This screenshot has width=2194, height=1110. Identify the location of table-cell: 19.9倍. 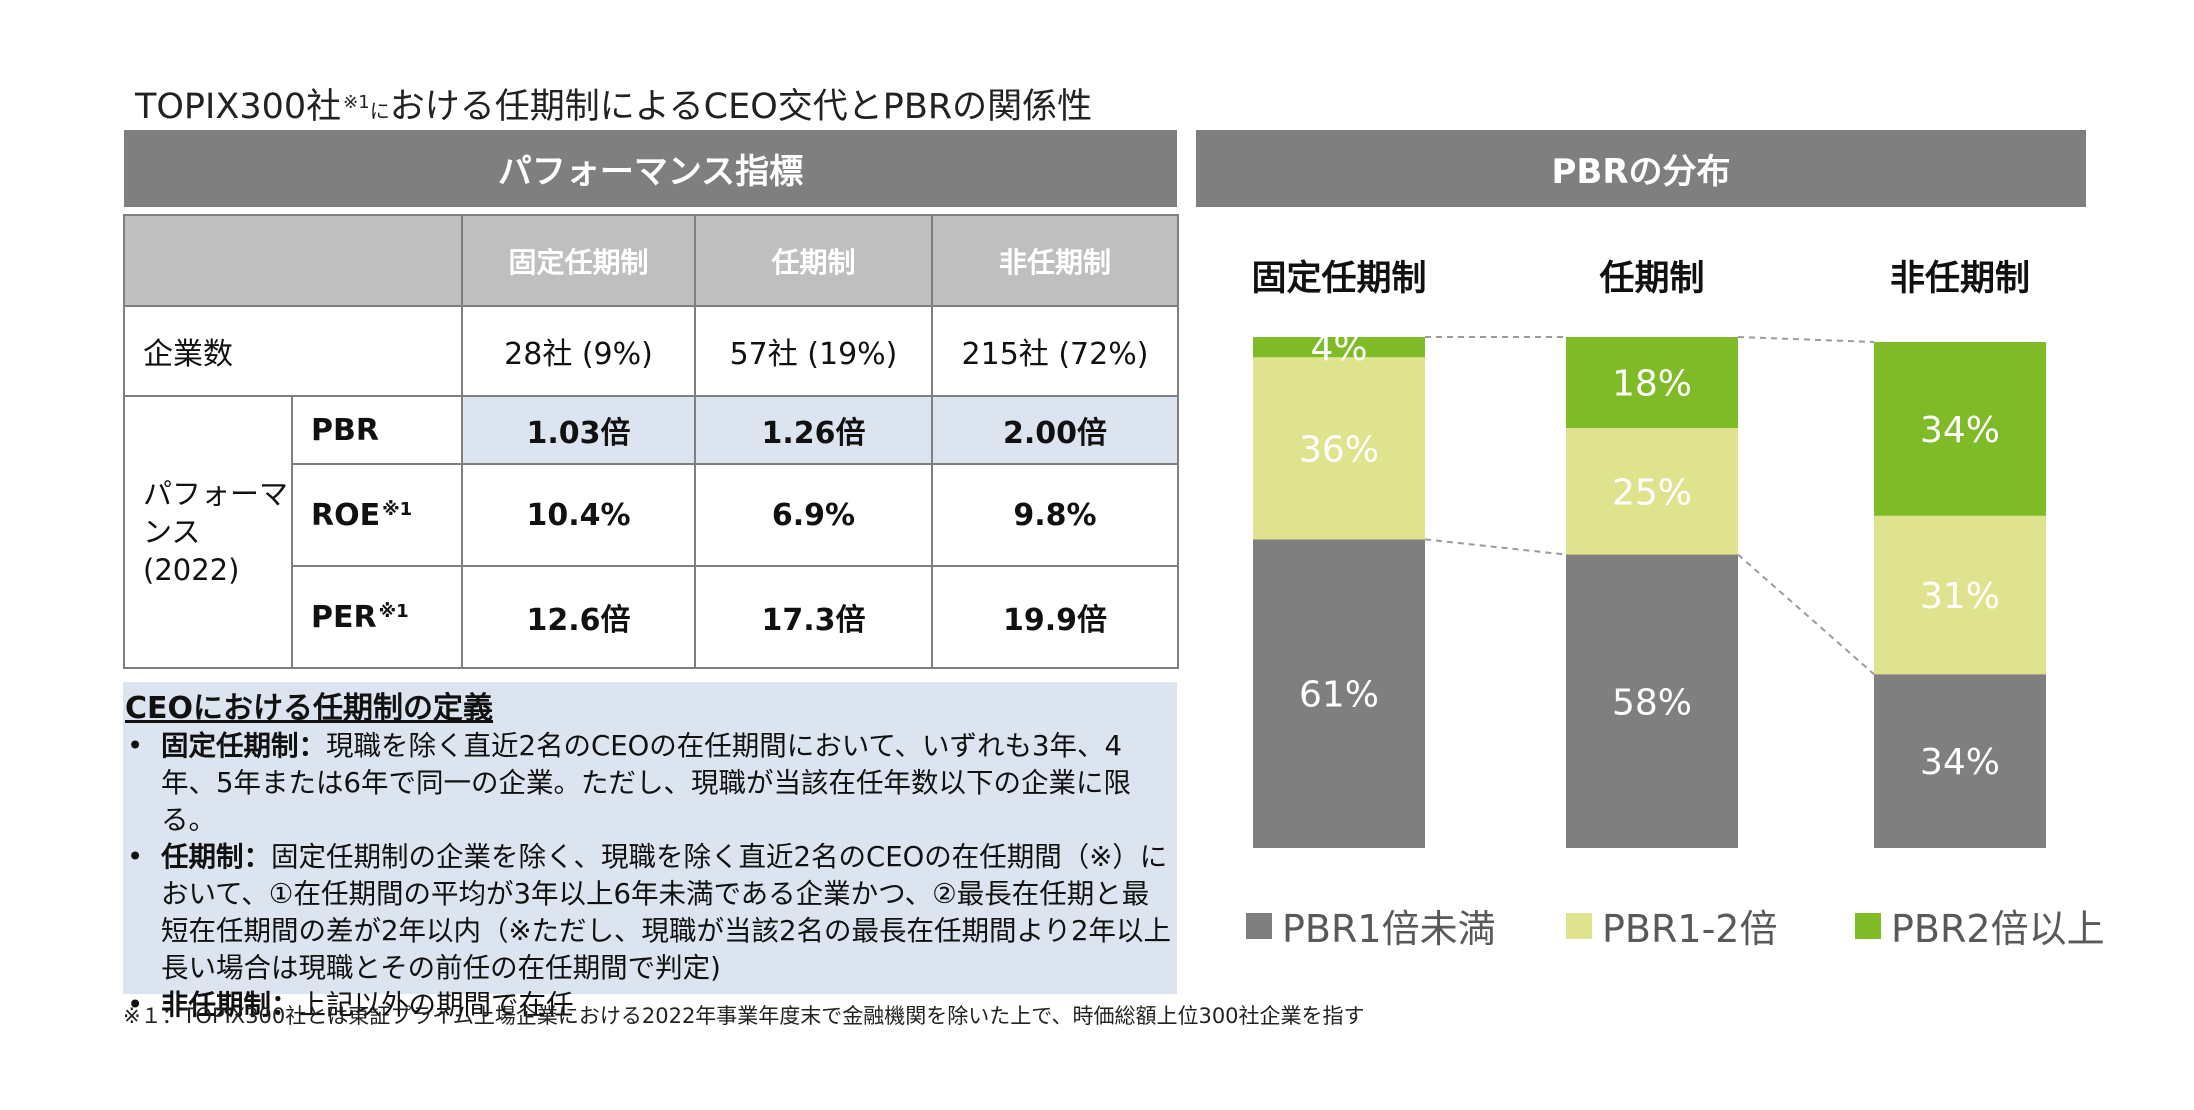
(1055, 617).